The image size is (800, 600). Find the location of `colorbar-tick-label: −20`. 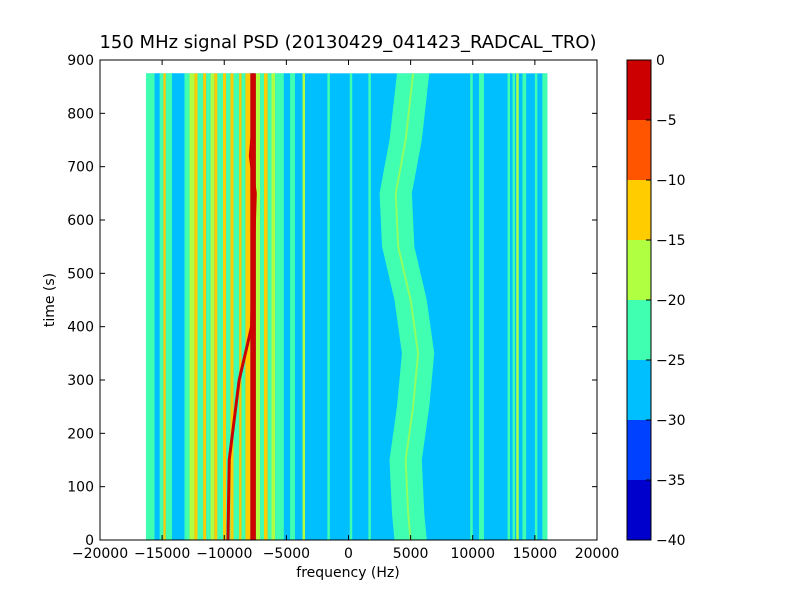

colorbar-tick-label: −20 is located at coordinates (671, 301).